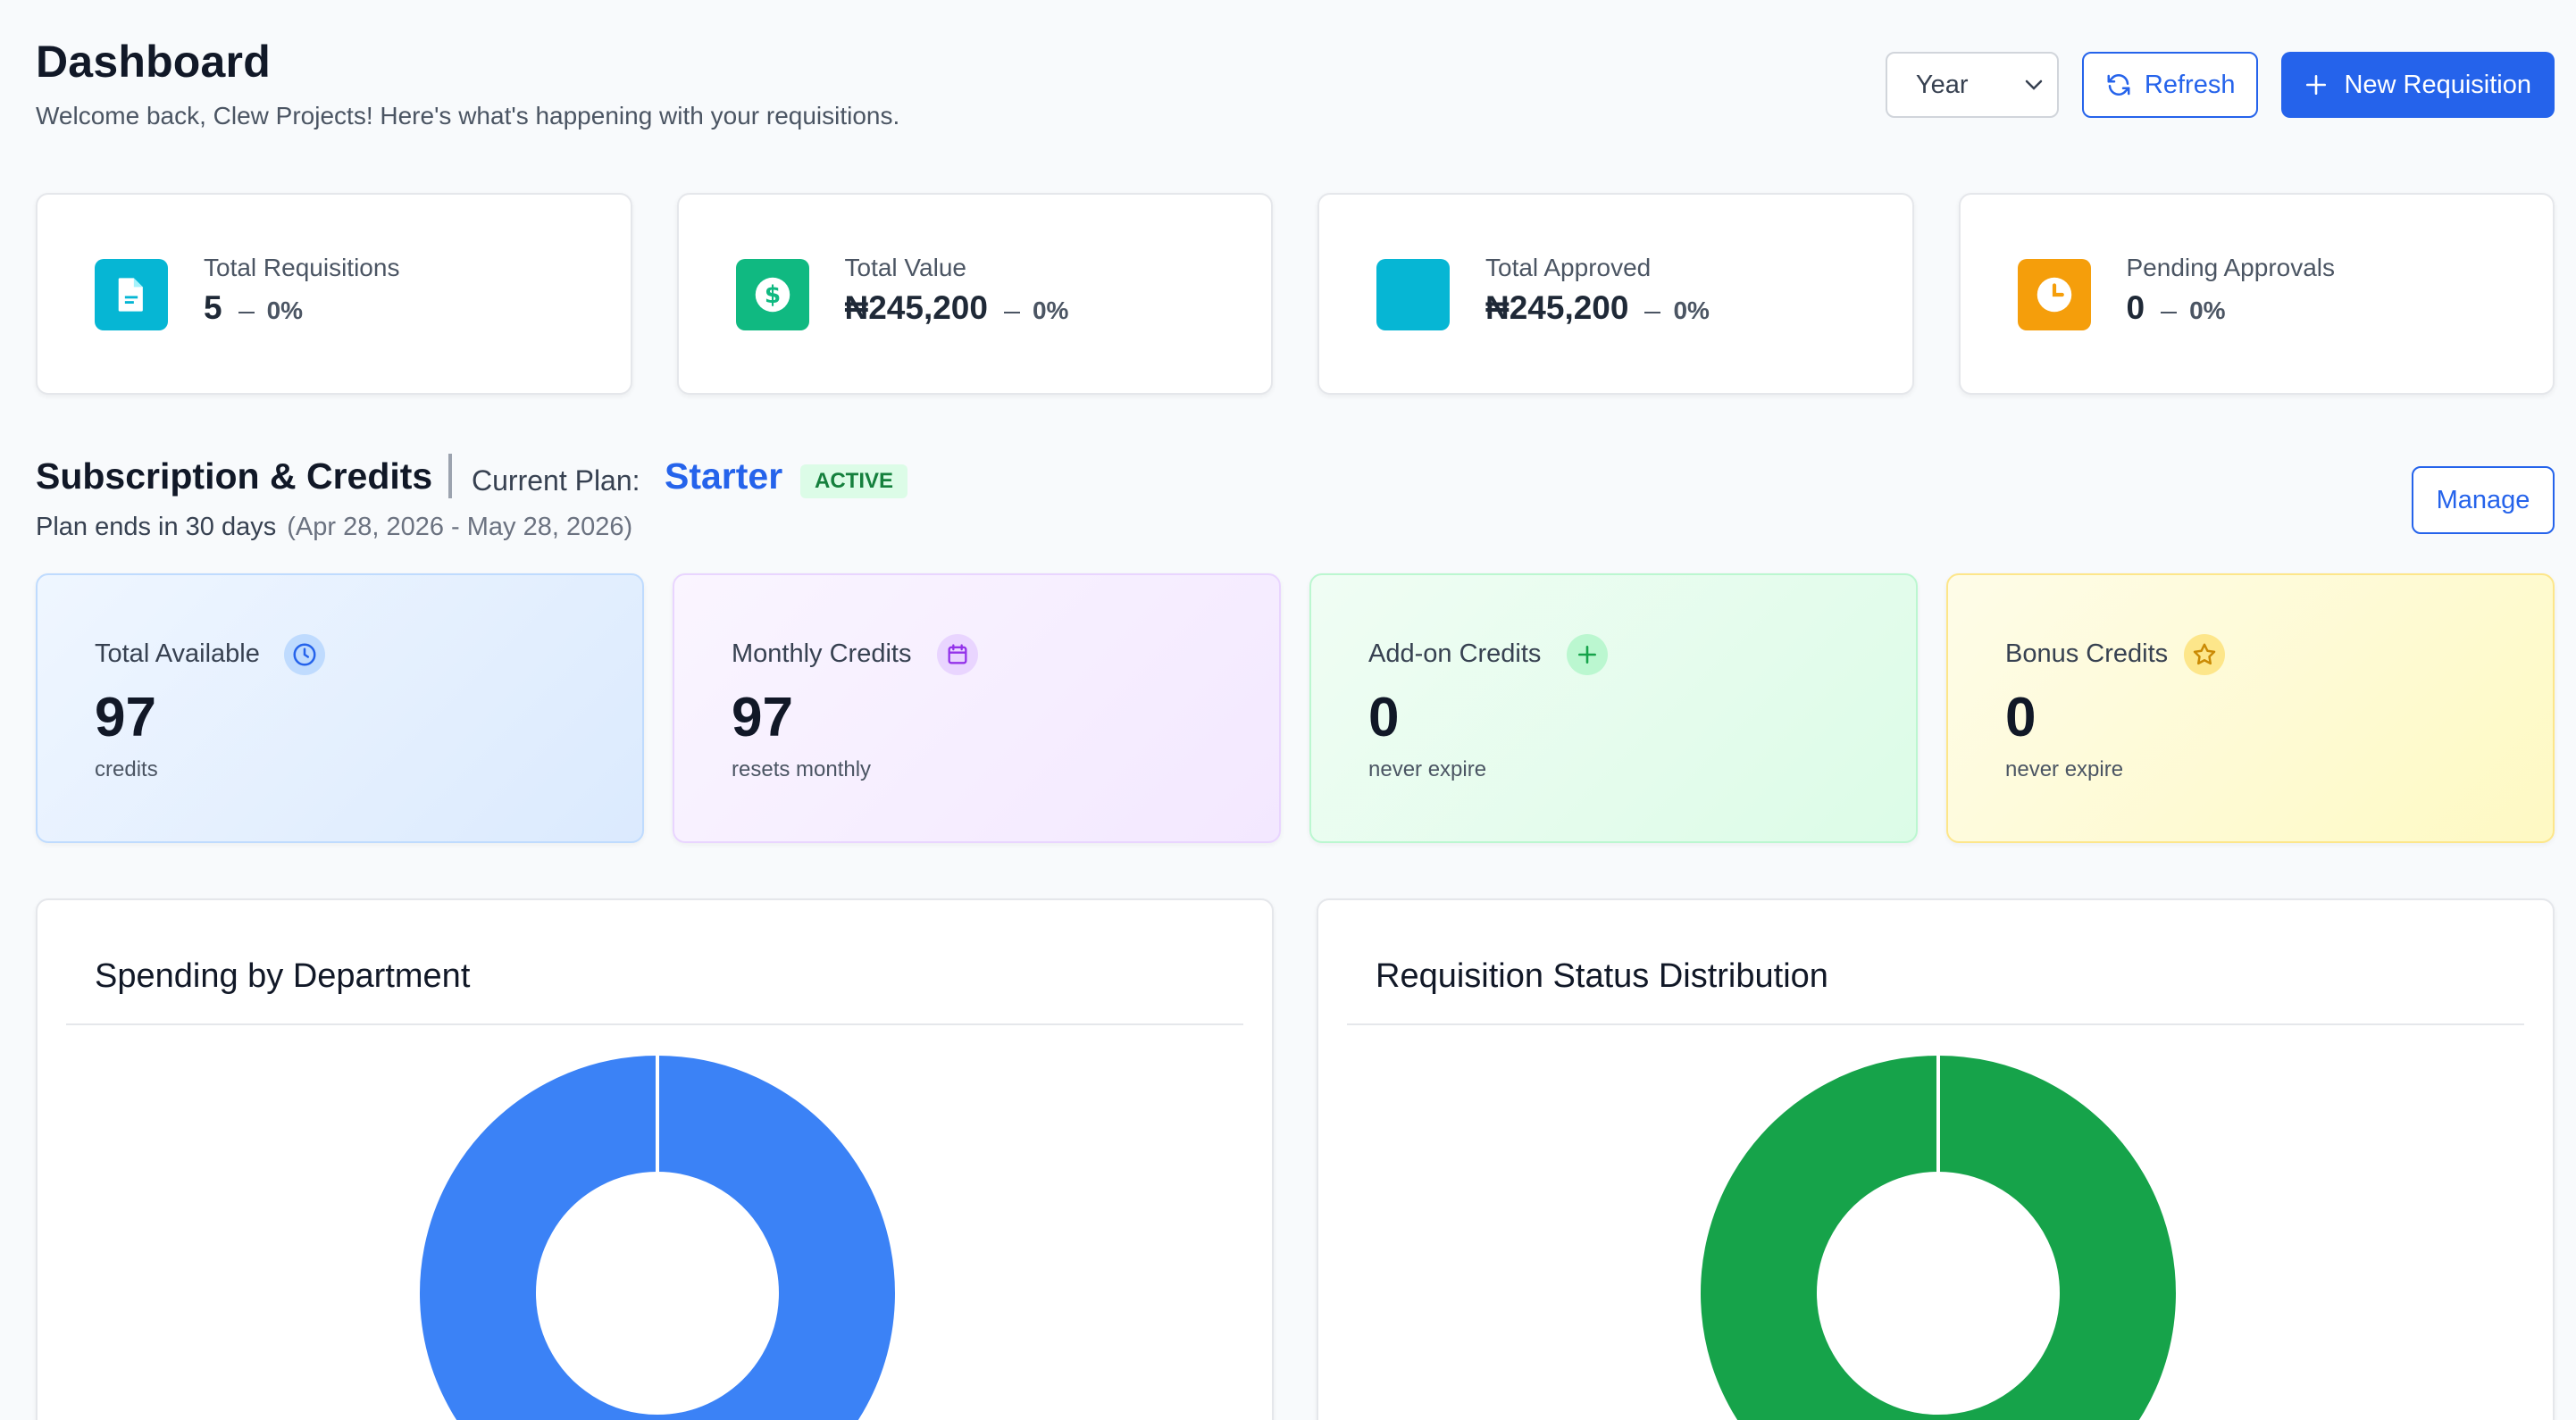 Image resolution: width=2576 pixels, height=1420 pixels. Describe the element at coordinates (132, 294) in the screenshot. I see `document-icon` at that location.